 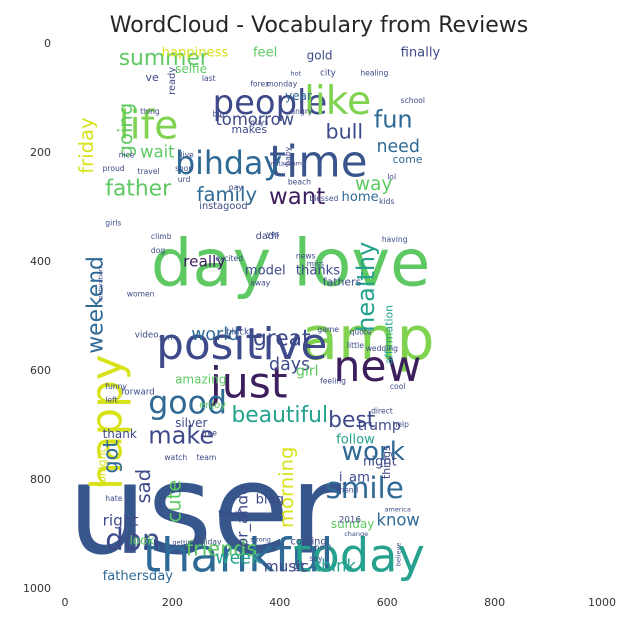 I want to click on y-tick-label: 1000, so click(x=37, y=588).